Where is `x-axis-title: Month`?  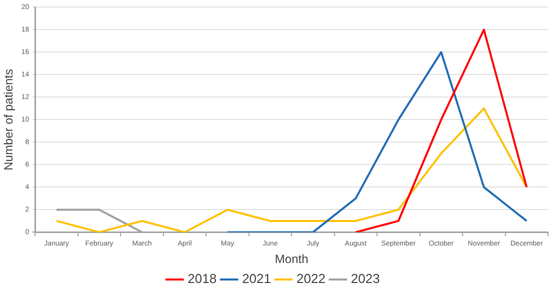
x-axis-title: Month is located at coordinates (291, 259).